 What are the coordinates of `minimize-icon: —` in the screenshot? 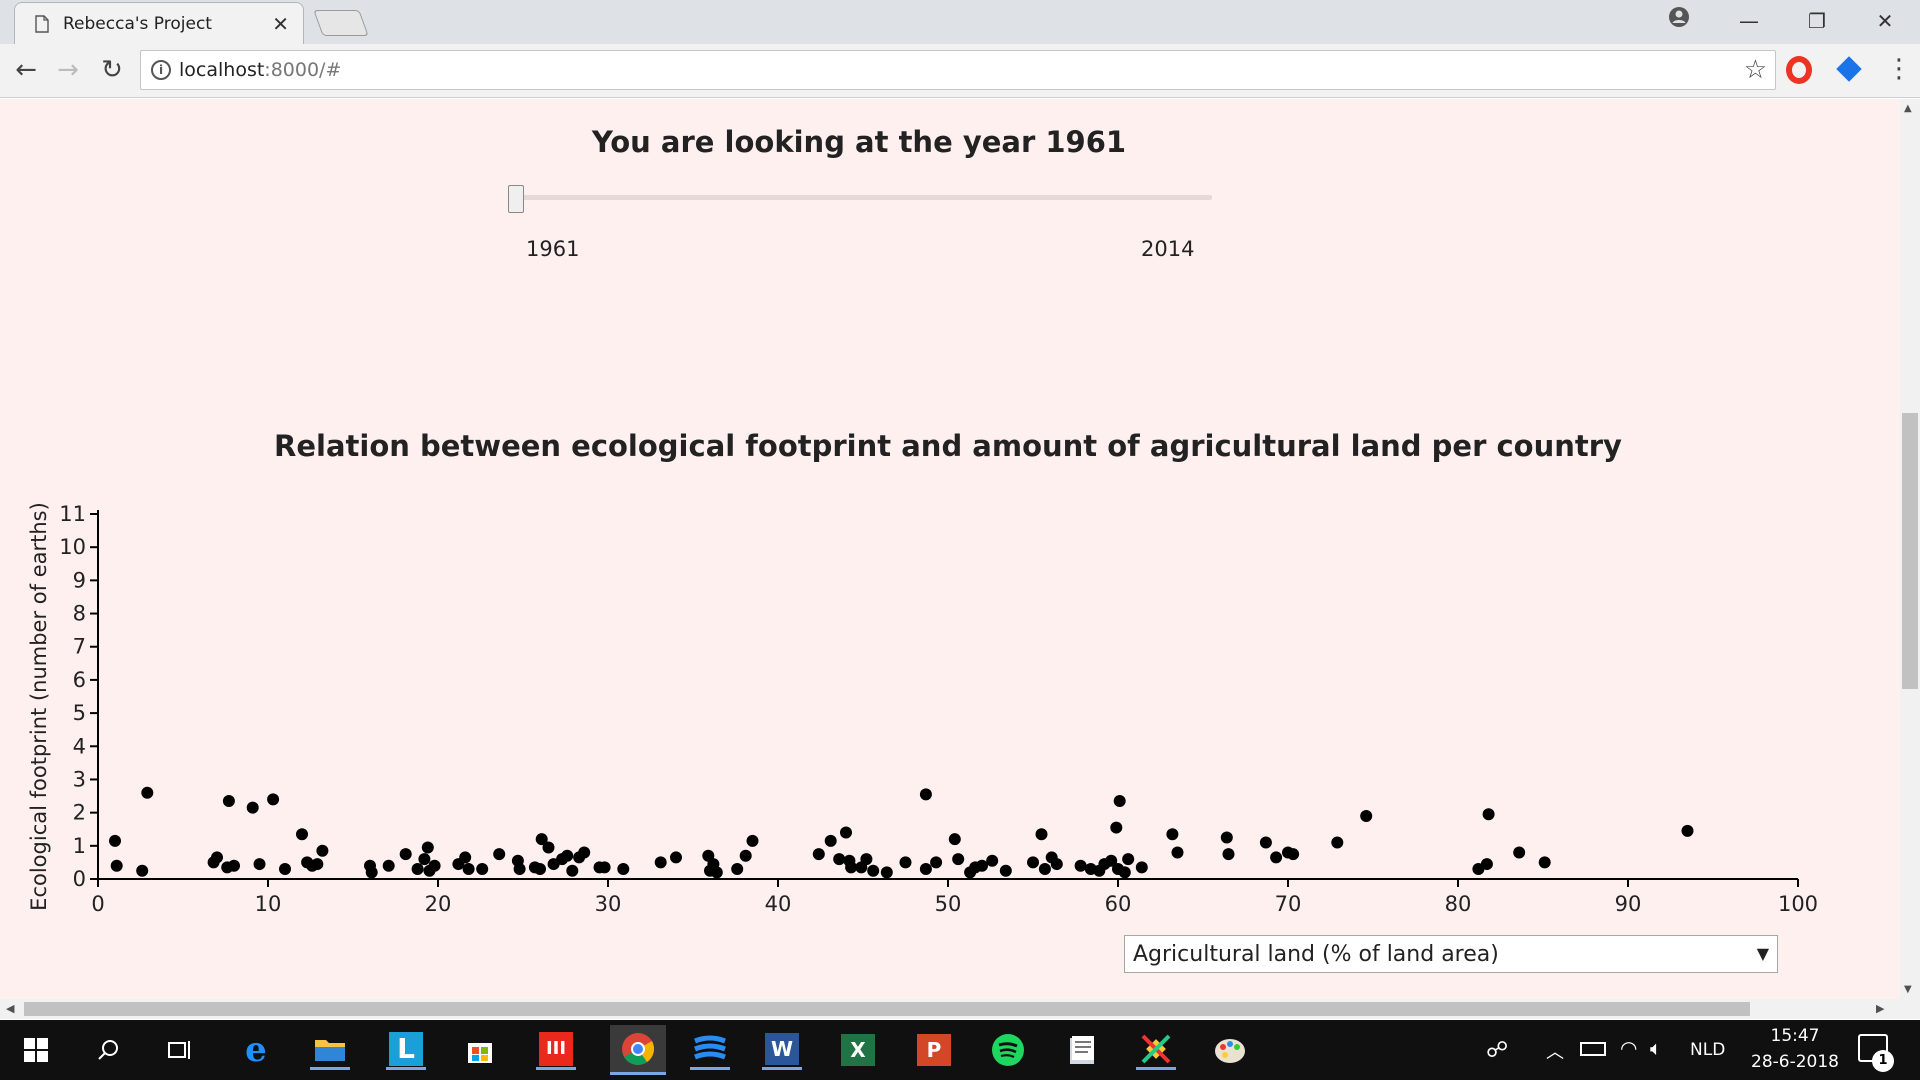 It's located at (1749, 21).